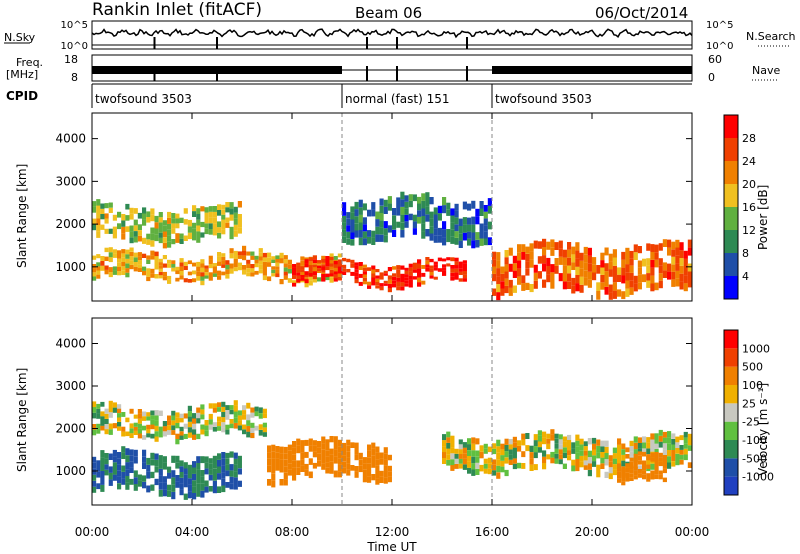 This screenshot has width=800, height=554. What do you see at coordinates (719, 46) in the screenshot?
I see `nsearch-tick-bottom: 10^0` at bounding box center [719, 46].